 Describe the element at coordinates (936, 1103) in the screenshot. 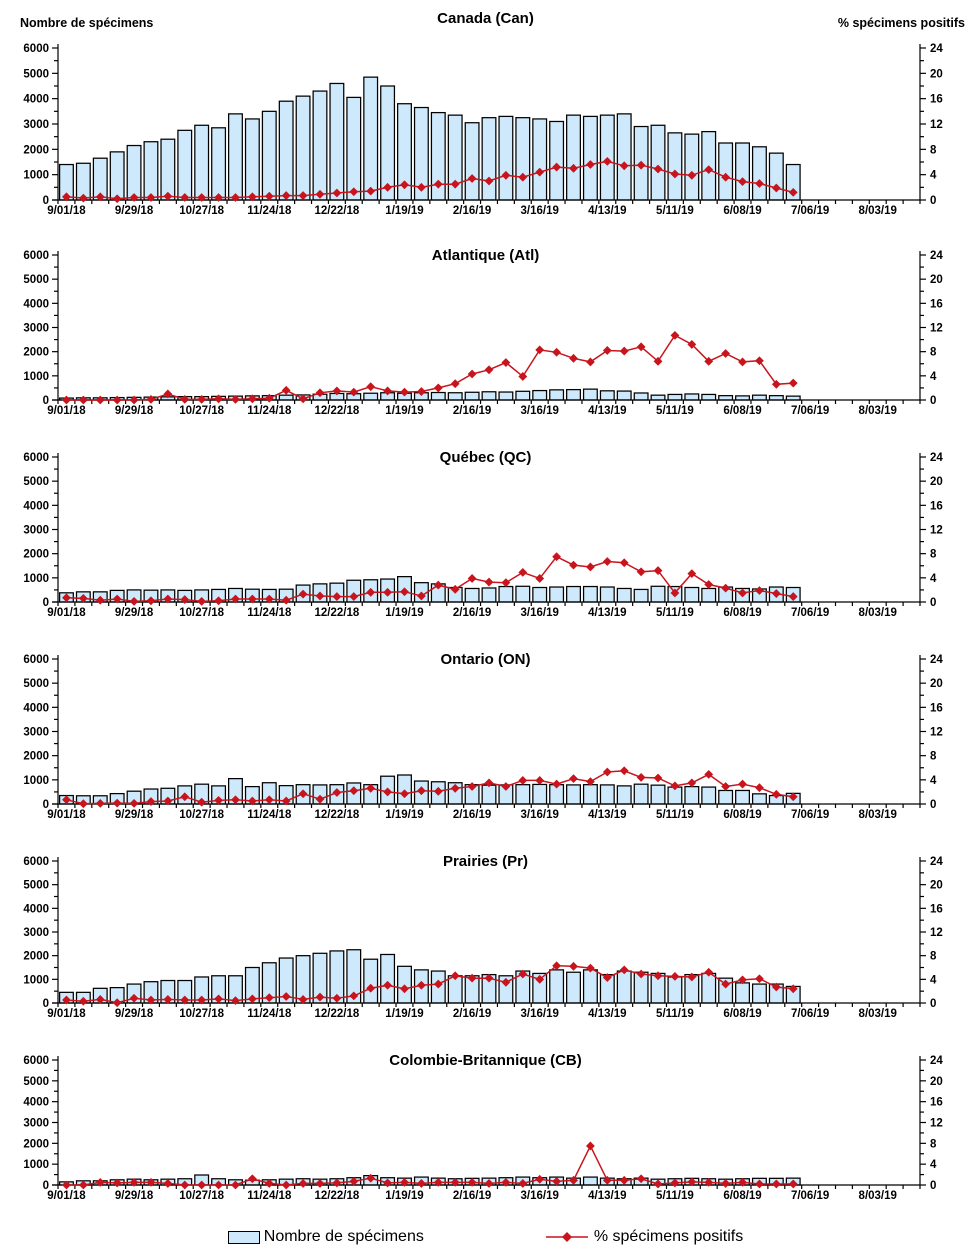

I see `svg-text: 16` at that location.